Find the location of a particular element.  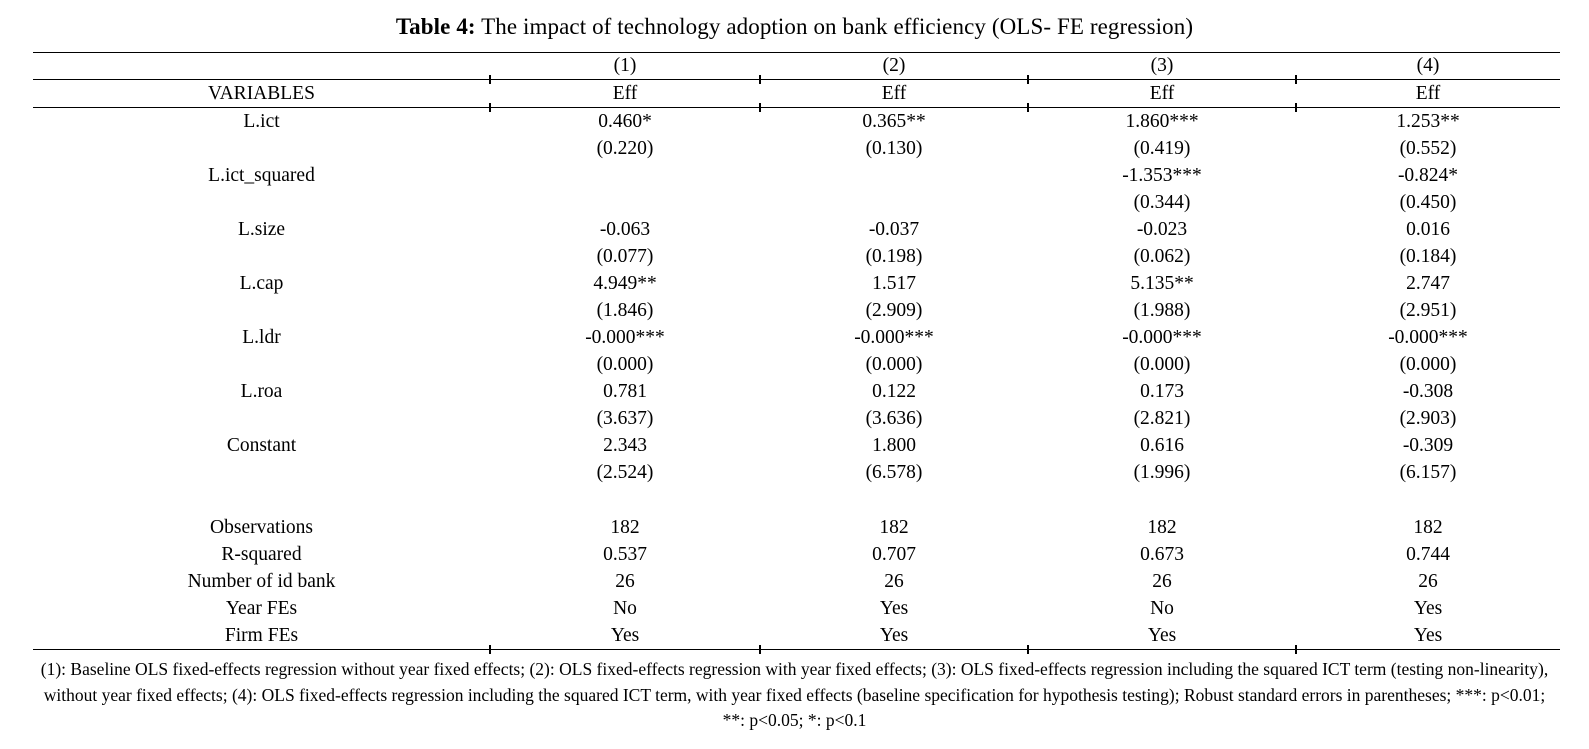

table-row: L.ict_squared -1.353*** -0.824* is located at coordinates (796, 175).